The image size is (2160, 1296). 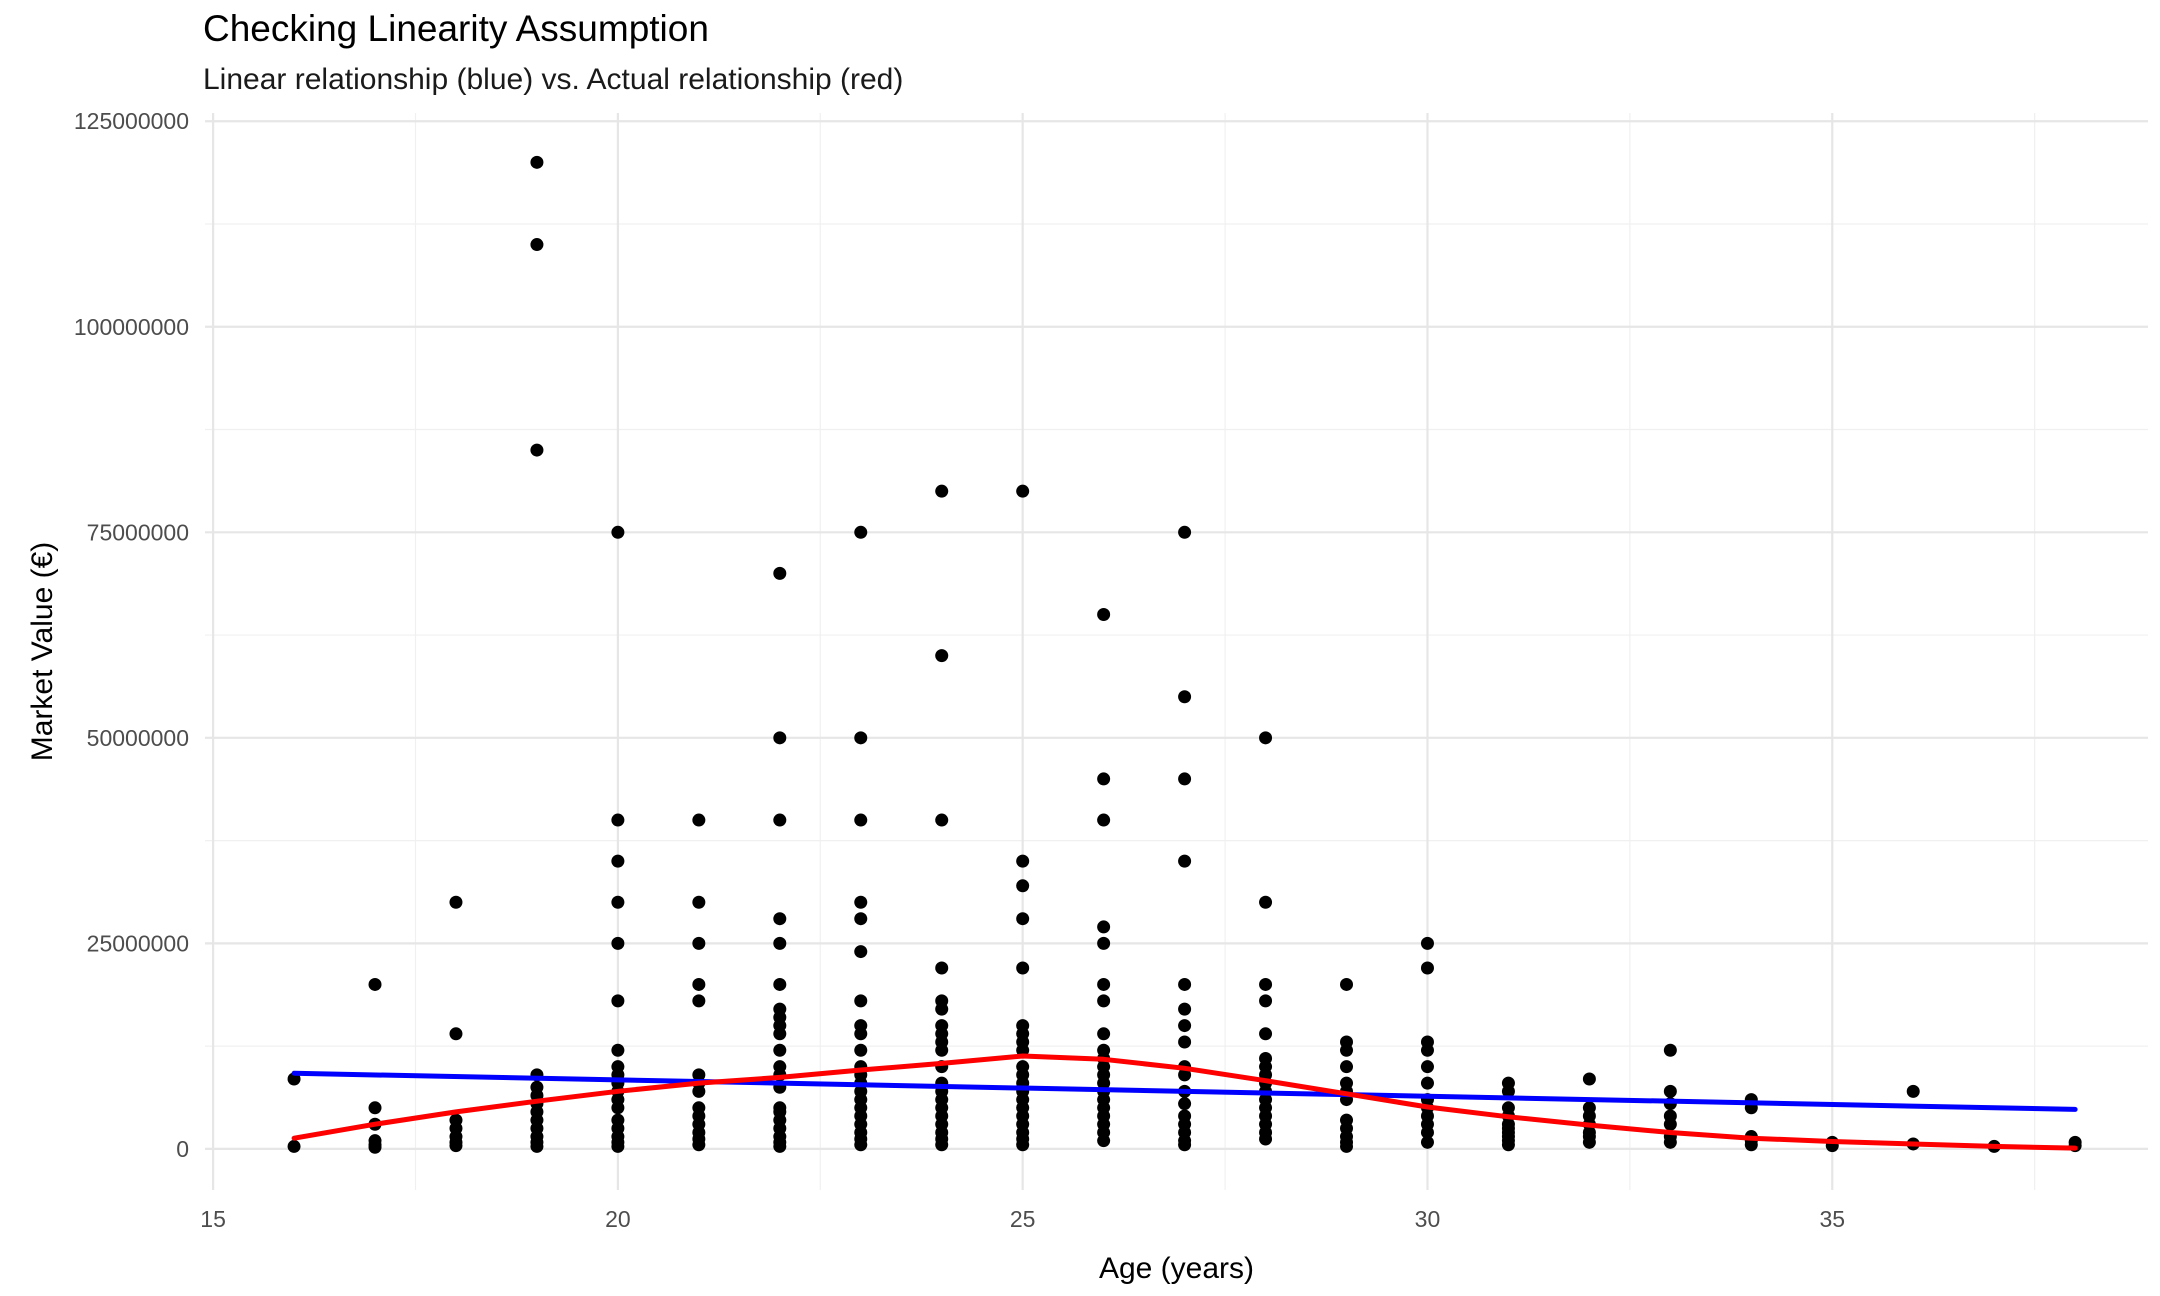 I want to click on linear-fit-line, so click(x=1184, y=1091).